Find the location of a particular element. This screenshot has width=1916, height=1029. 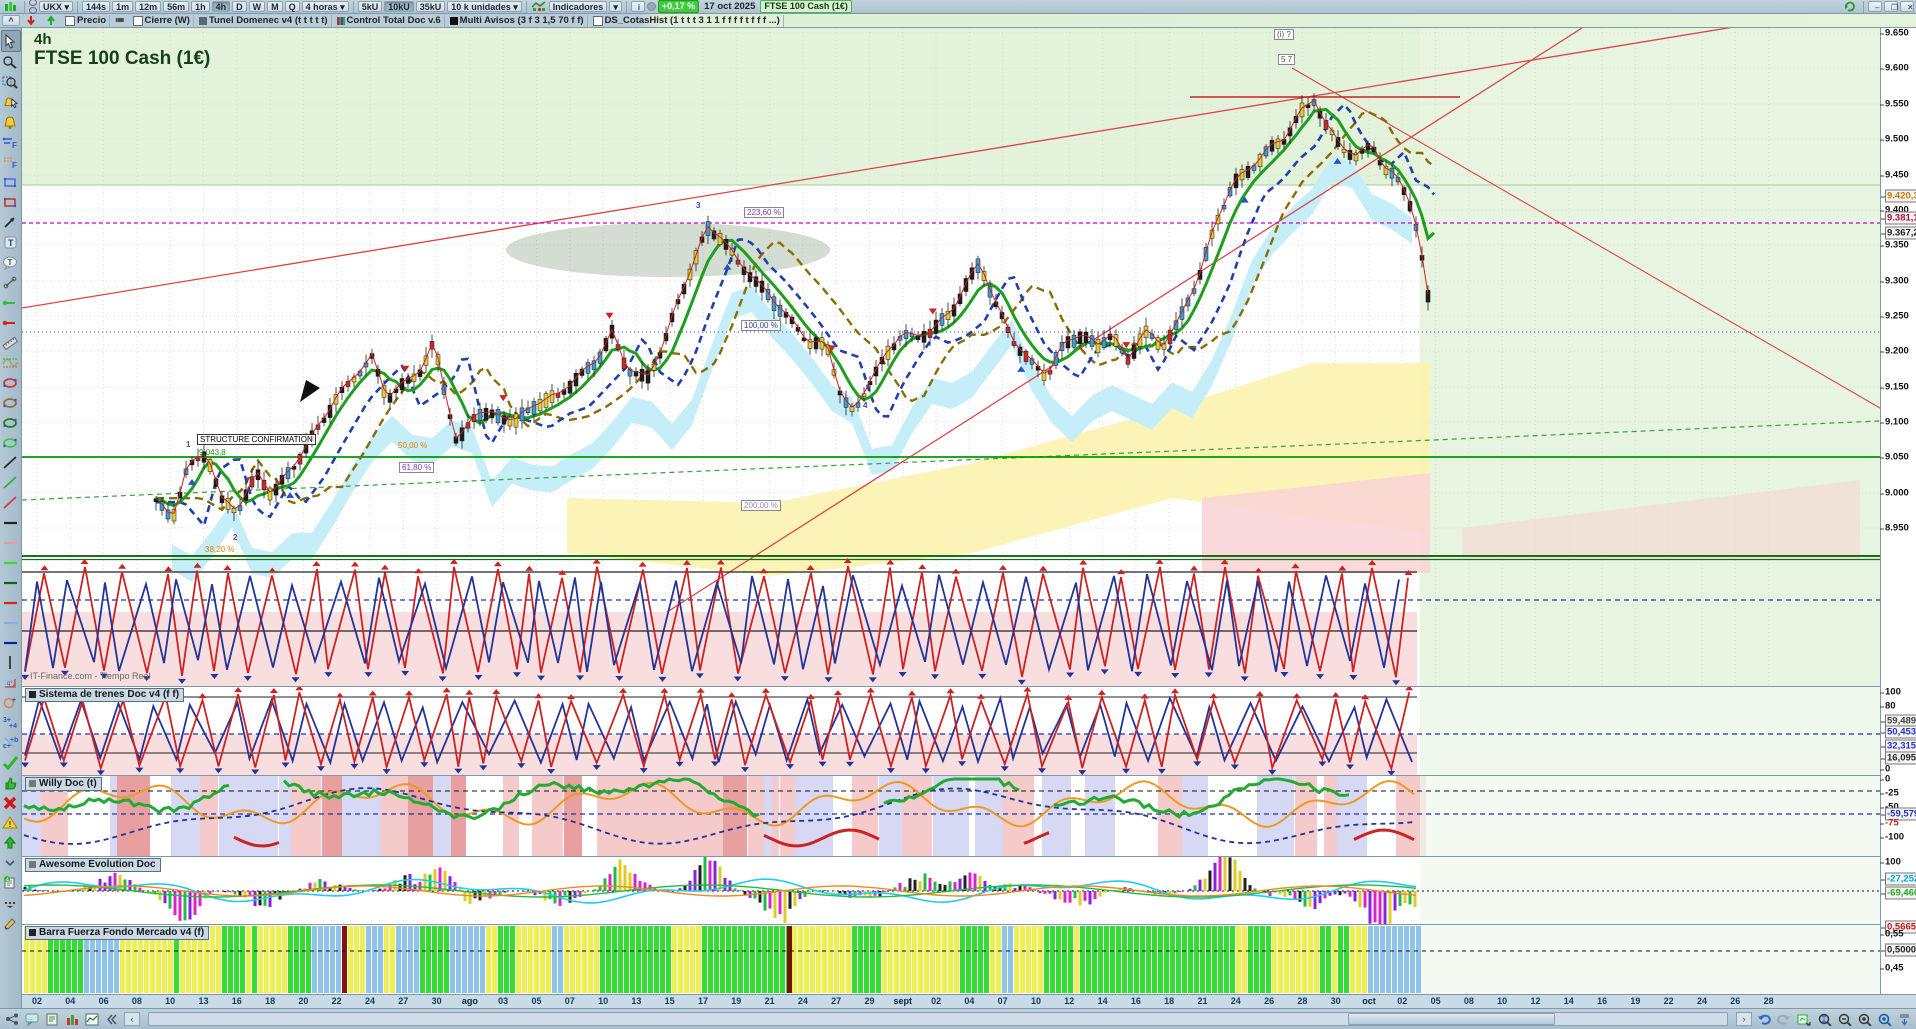

collapse-icon is located at coordinates (1904, 1019).